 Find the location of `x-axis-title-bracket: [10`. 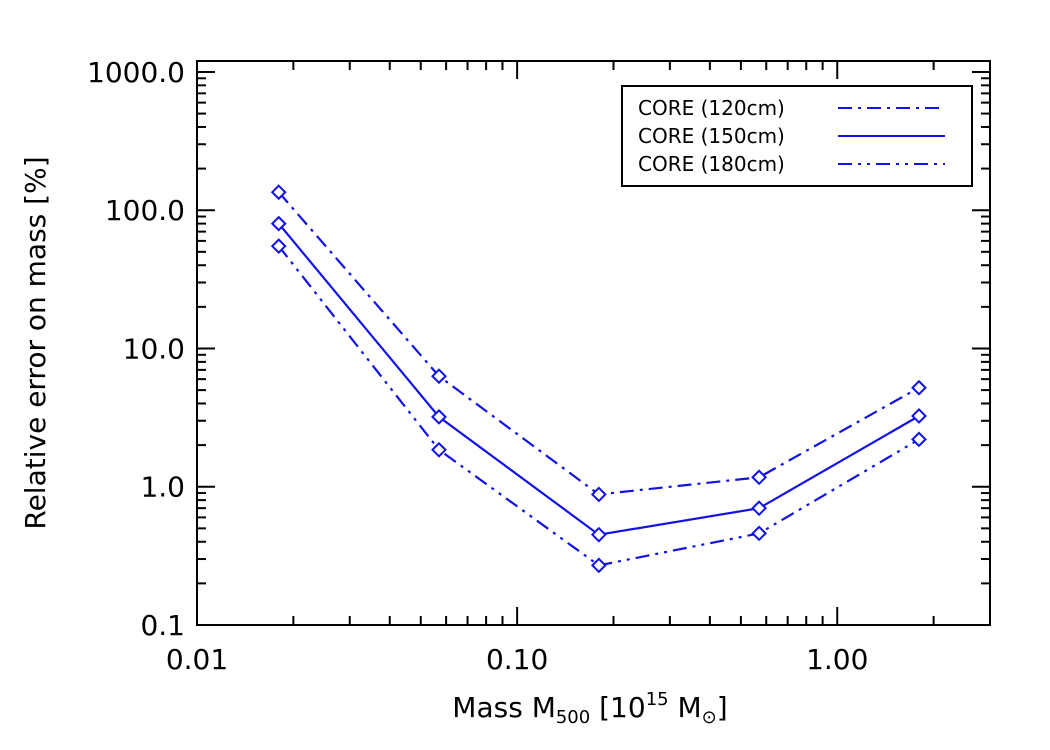

x-axis-title-bracket: [10 is located at coordinates (622, 707).